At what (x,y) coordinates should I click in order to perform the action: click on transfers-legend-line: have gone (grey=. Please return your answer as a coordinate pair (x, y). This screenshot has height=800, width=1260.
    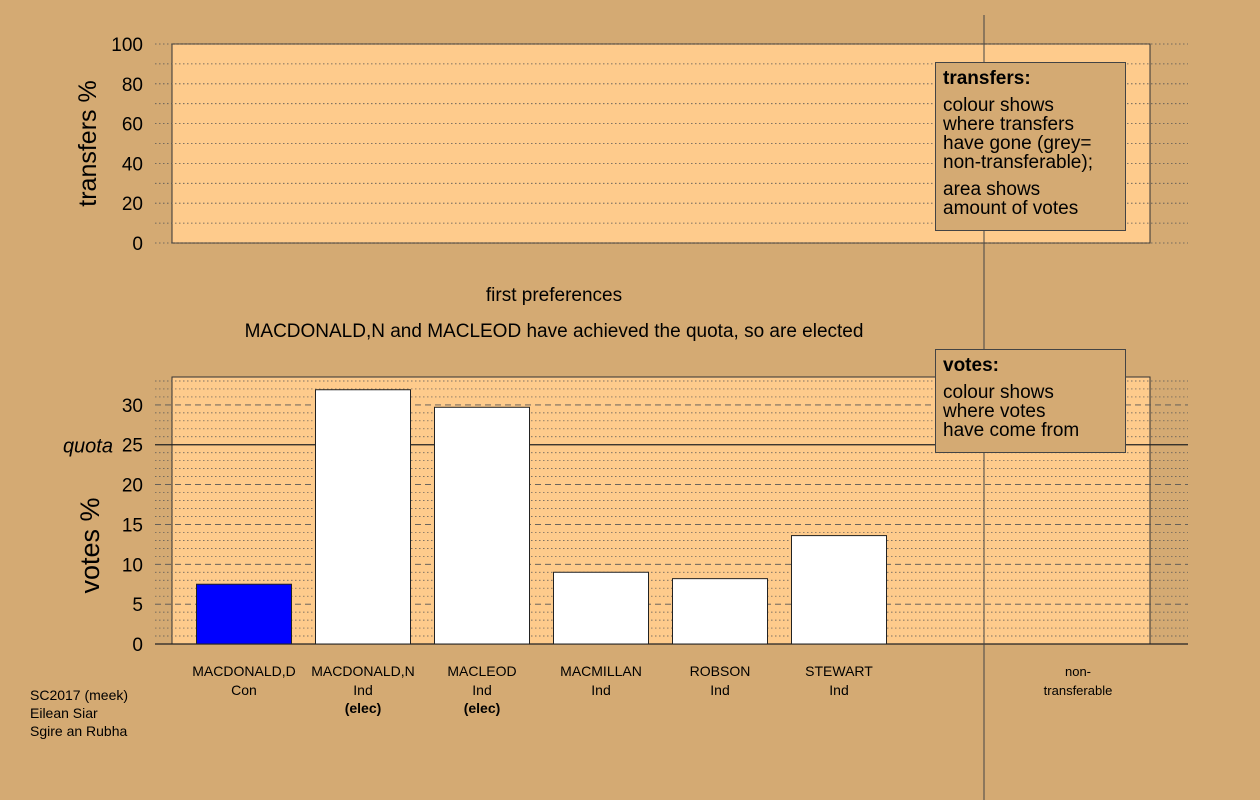
    Looking at the image, I should click on (1017, 143).